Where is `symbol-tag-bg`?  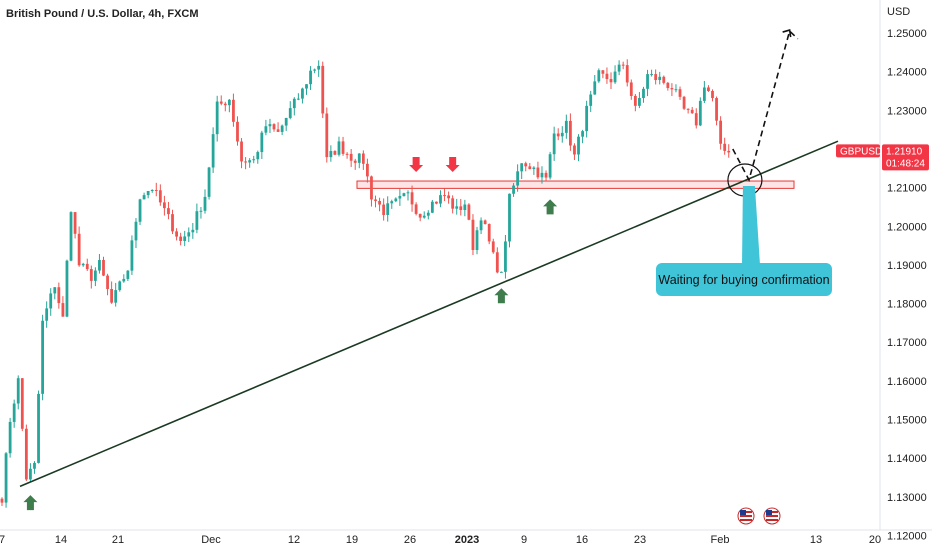 symbol-tag-bg is located at coordinates (858, 151).